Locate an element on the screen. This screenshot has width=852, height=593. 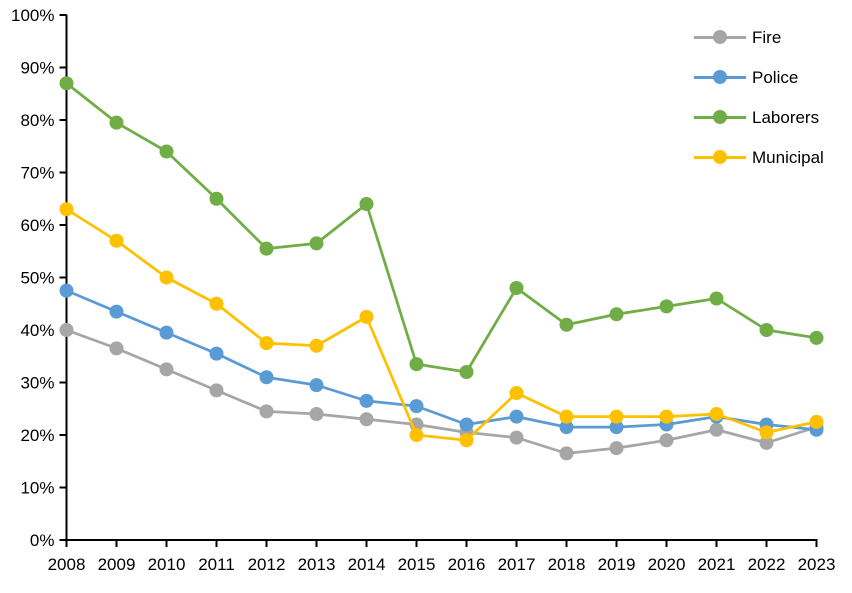
x-tick-label: 2020 is located at coordinates (667, 564).